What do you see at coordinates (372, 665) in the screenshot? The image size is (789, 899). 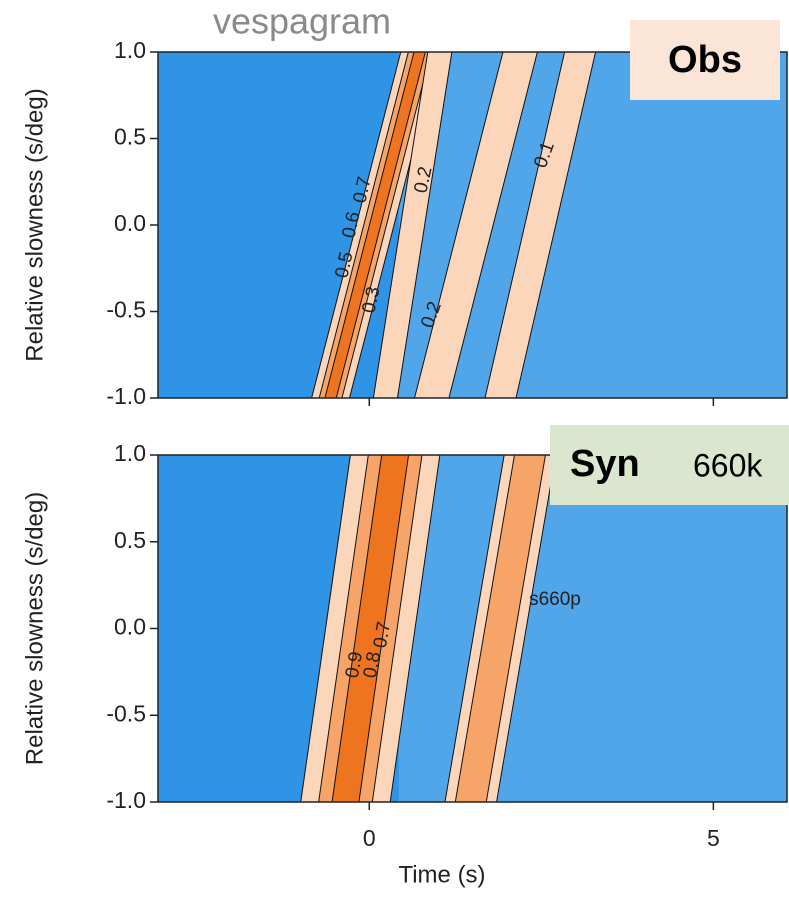 I see `contour-label: 0.8` at bounding box center [372, 665].